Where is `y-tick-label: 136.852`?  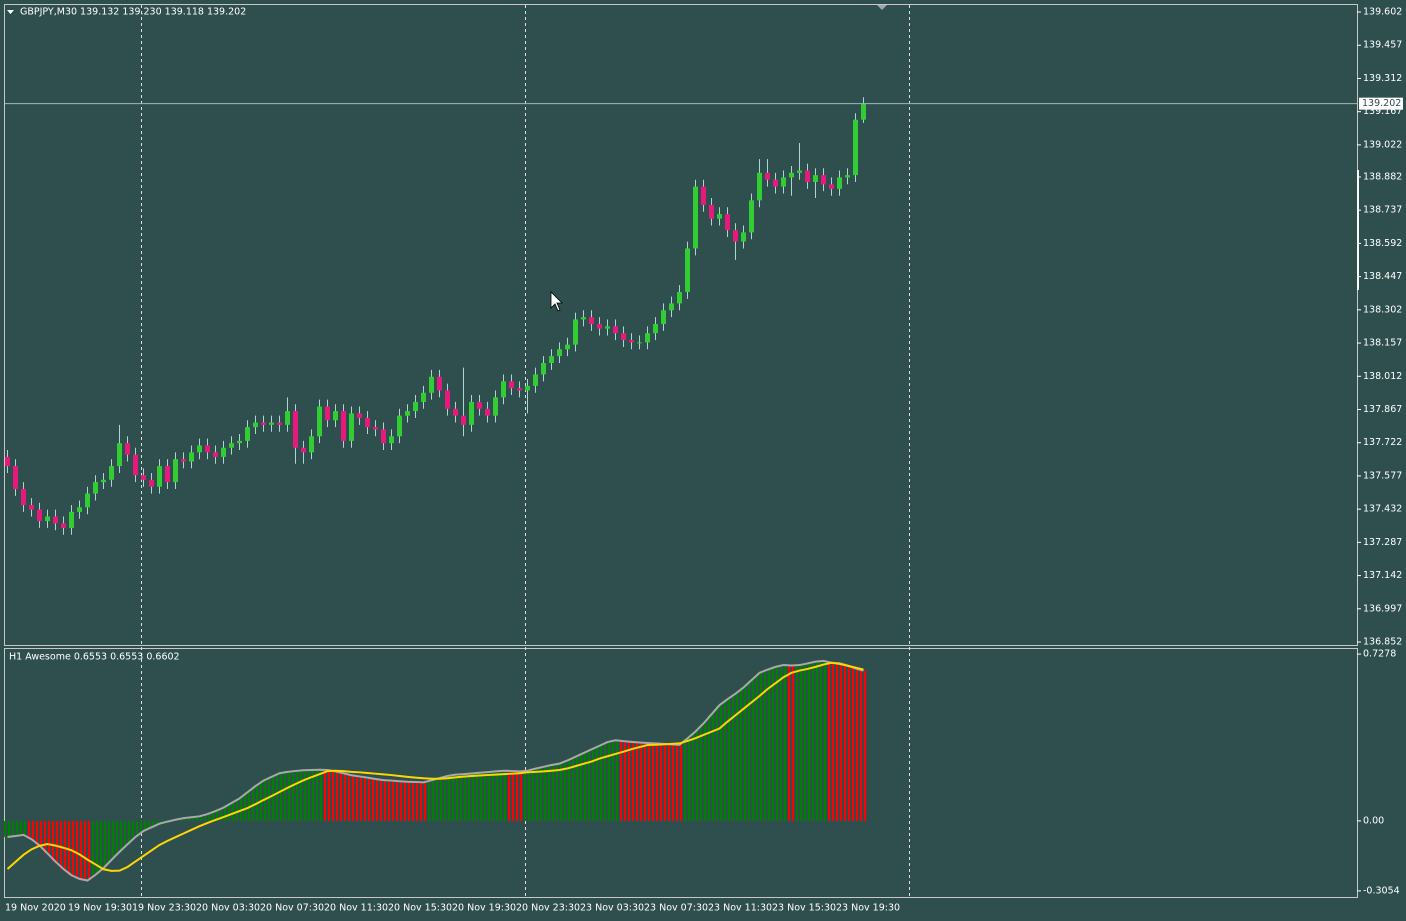
y-tick-label: 136.852 is located at coordinates (1382, 642).